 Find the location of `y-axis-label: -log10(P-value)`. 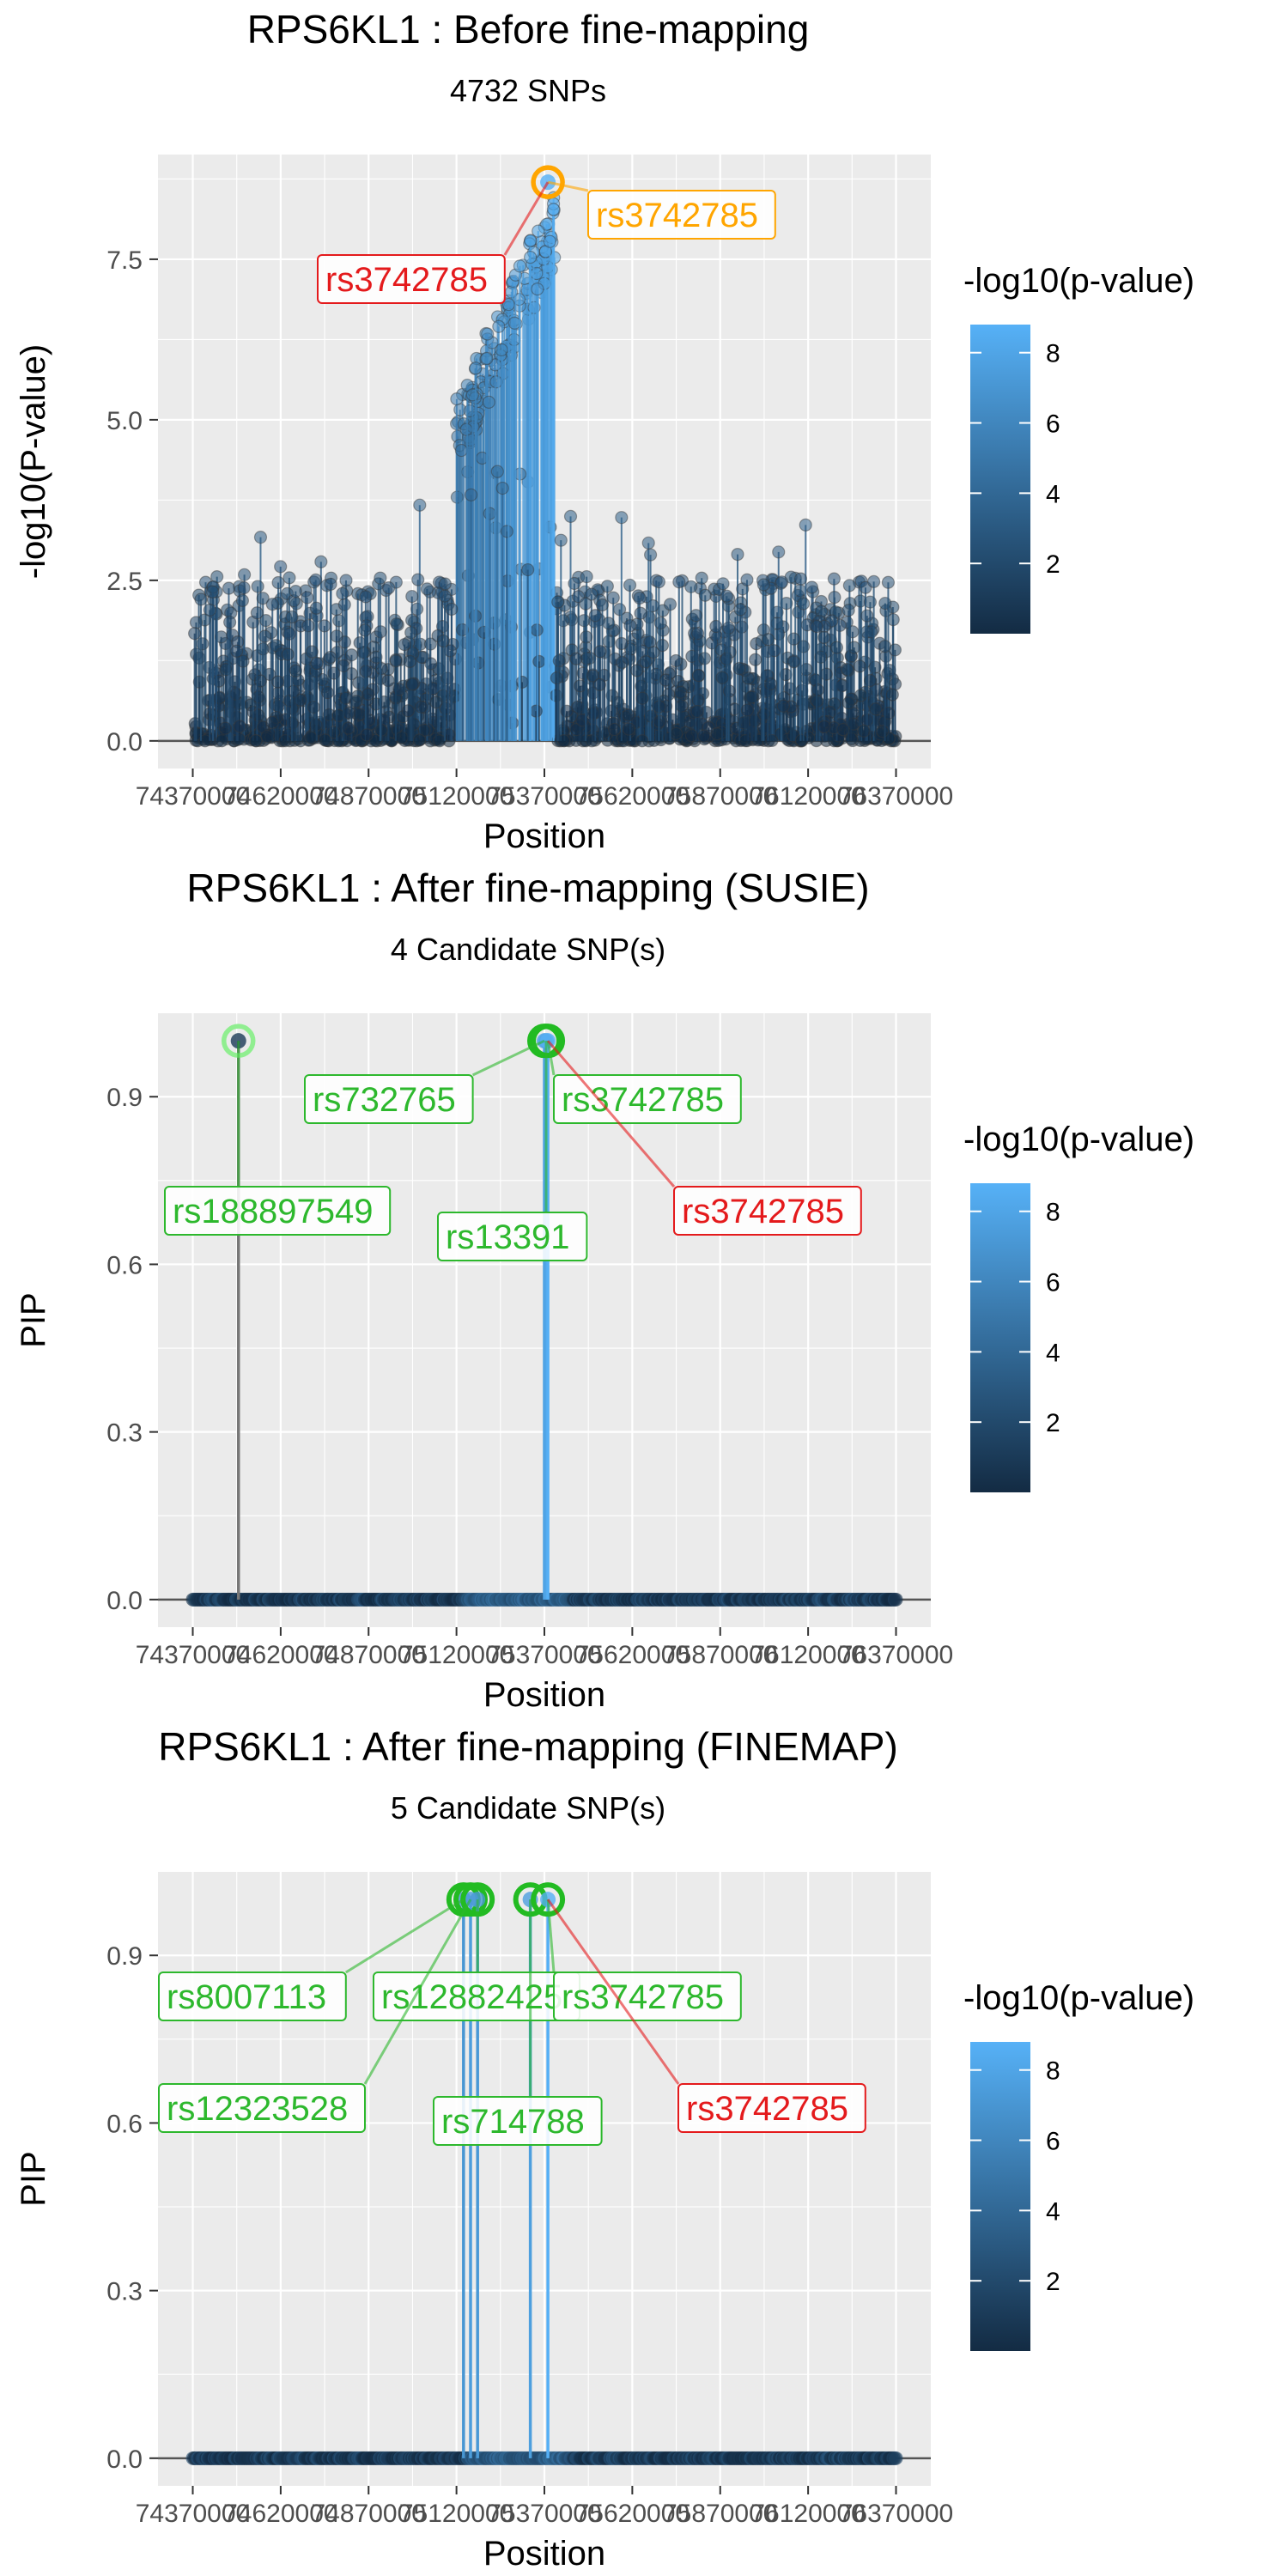

y-axis-label: -log10(P-value) is located at coordinates (33, 461).